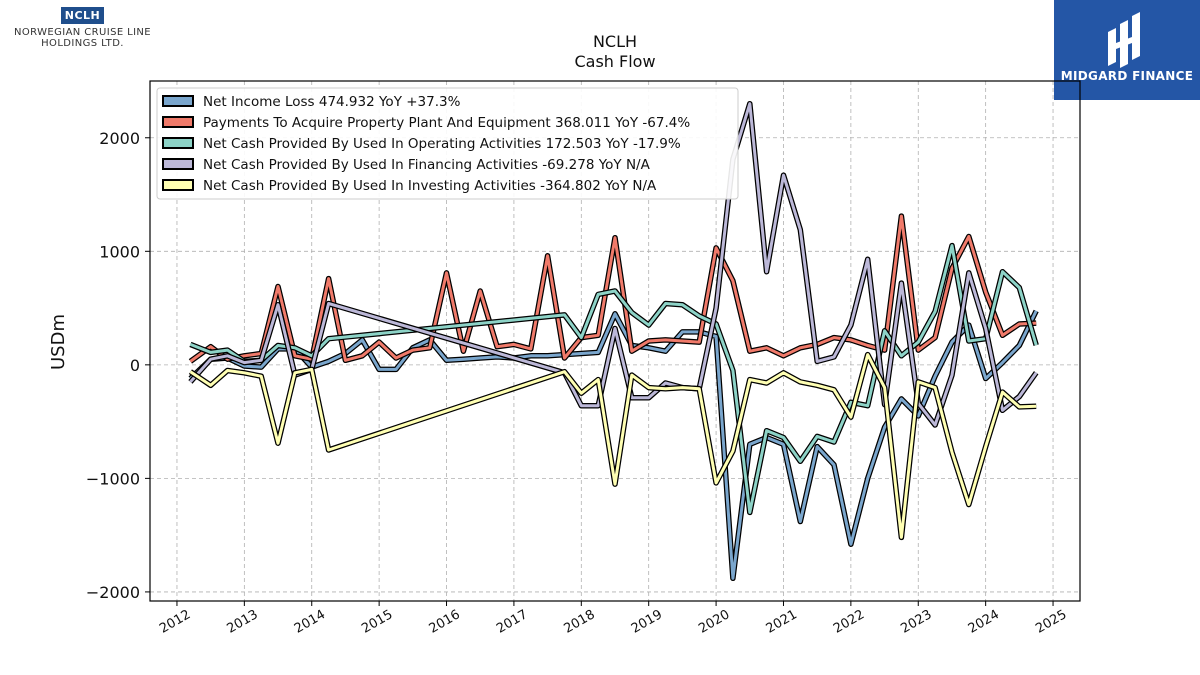 This screenshot has height=675, width=1200. I want to click on chart-title: NCLH, so click(615, 41).